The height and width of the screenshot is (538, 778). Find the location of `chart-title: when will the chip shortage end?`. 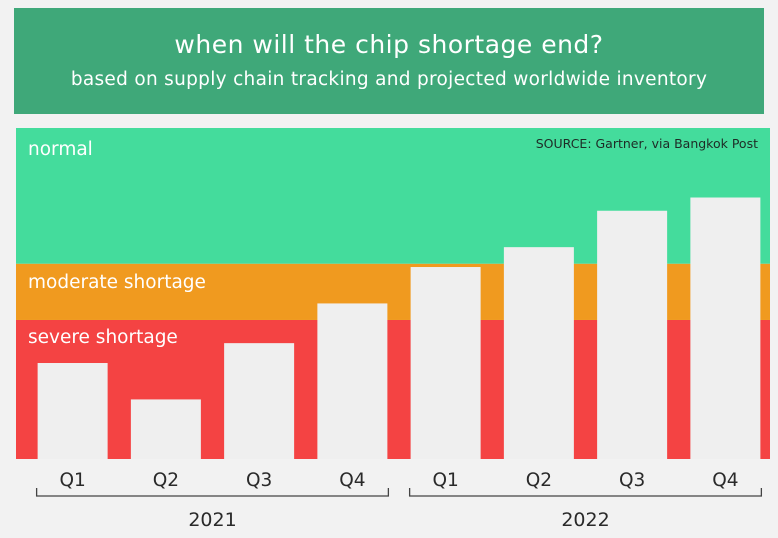

chart-title: when will the chip shortage end? is located at coordinates (389, 44).